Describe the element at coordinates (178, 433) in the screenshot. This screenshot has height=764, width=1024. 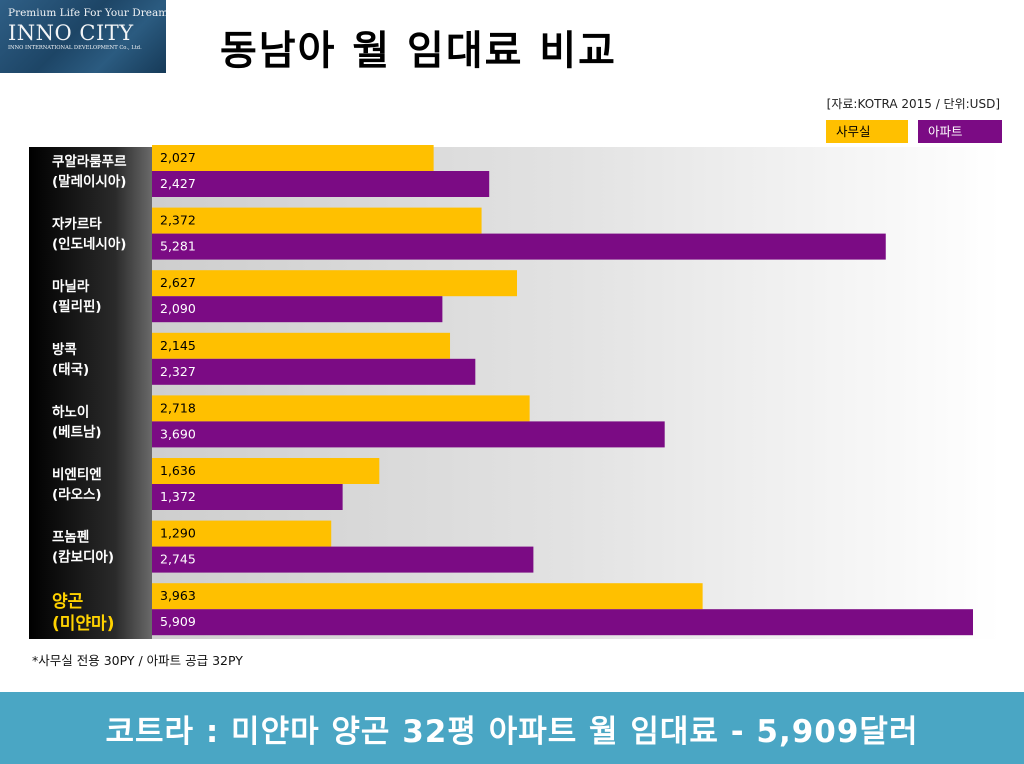
I see `apartment-value-label-4: 3,690` at that location.